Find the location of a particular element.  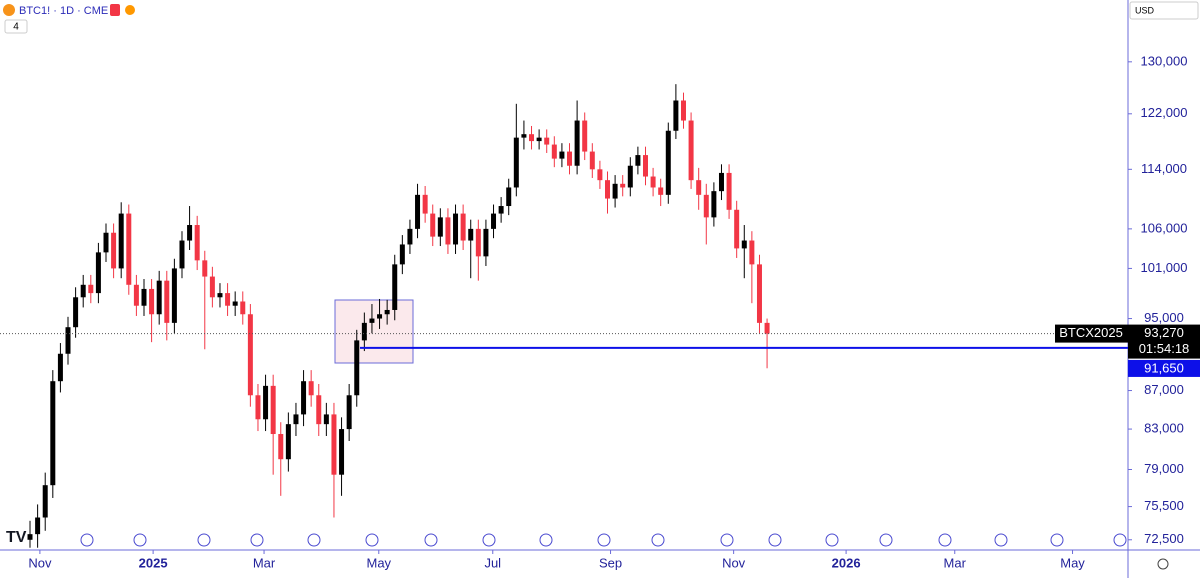

symbol-title: BTC1! · 1D · CME is located at coordinates (63, 11).